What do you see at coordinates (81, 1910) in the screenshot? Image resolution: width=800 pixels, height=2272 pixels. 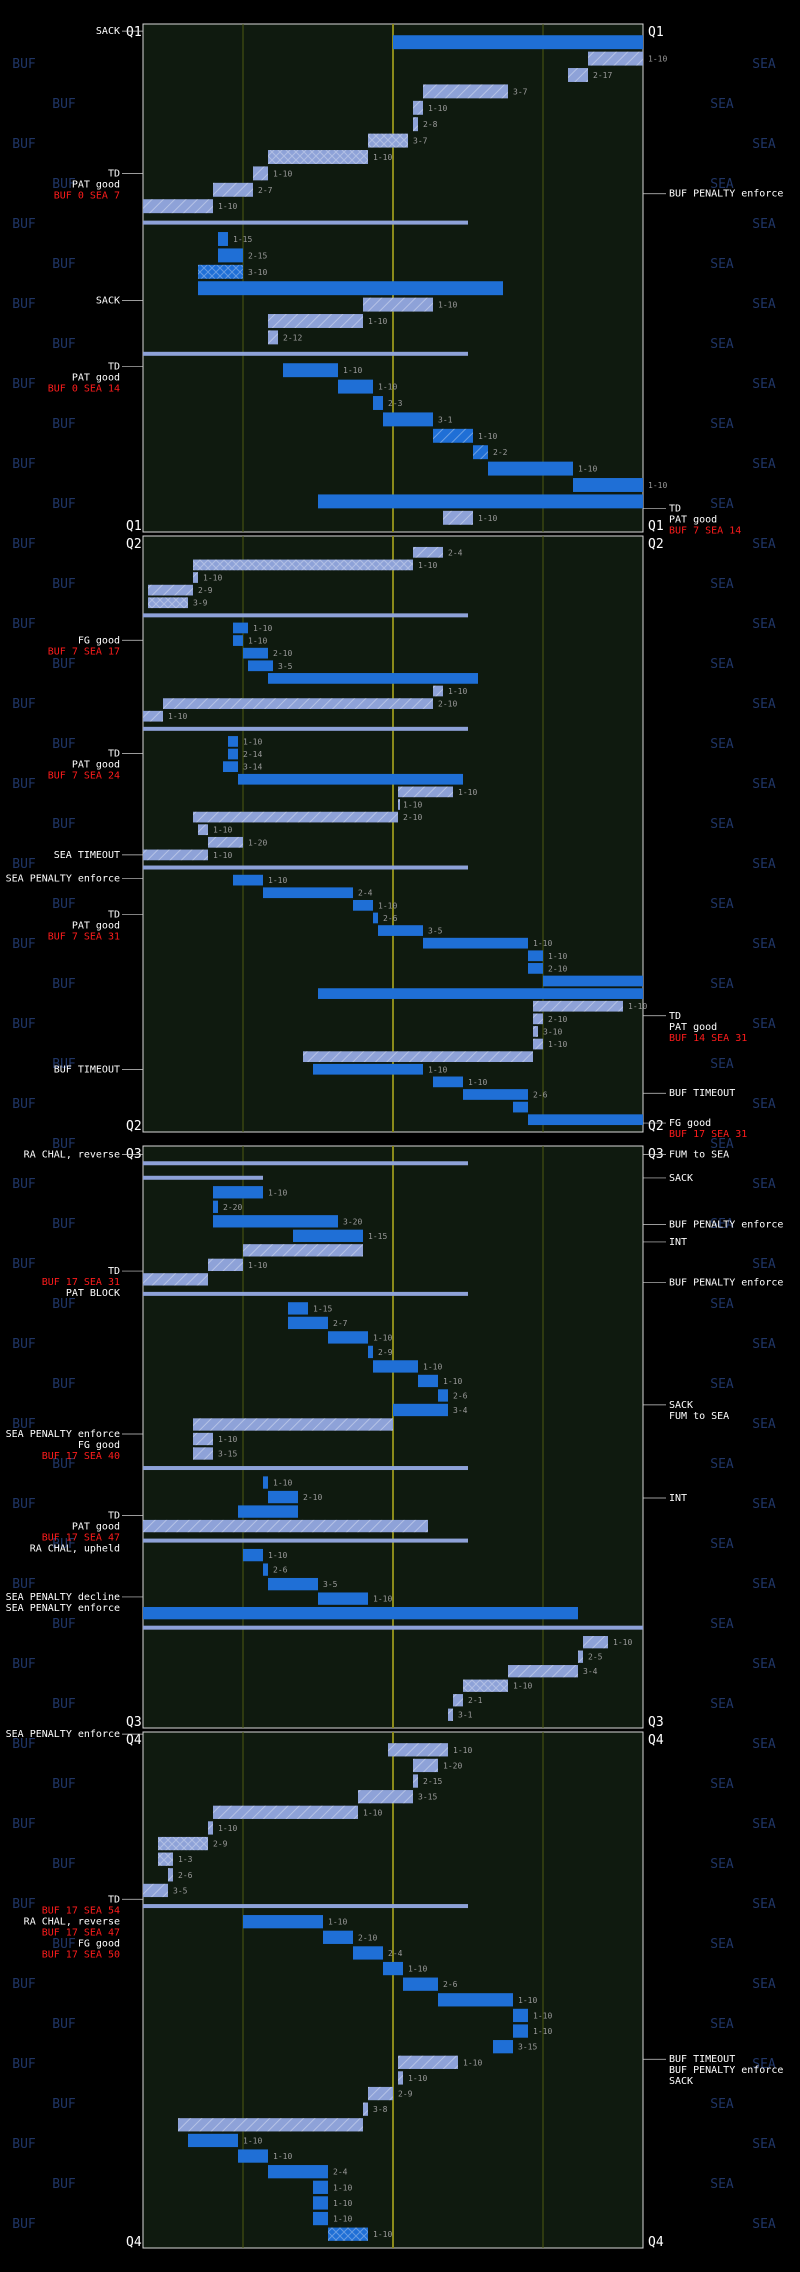 I see `event-label: BUF 17 SEA 54` at bounding box center [81, 1910].